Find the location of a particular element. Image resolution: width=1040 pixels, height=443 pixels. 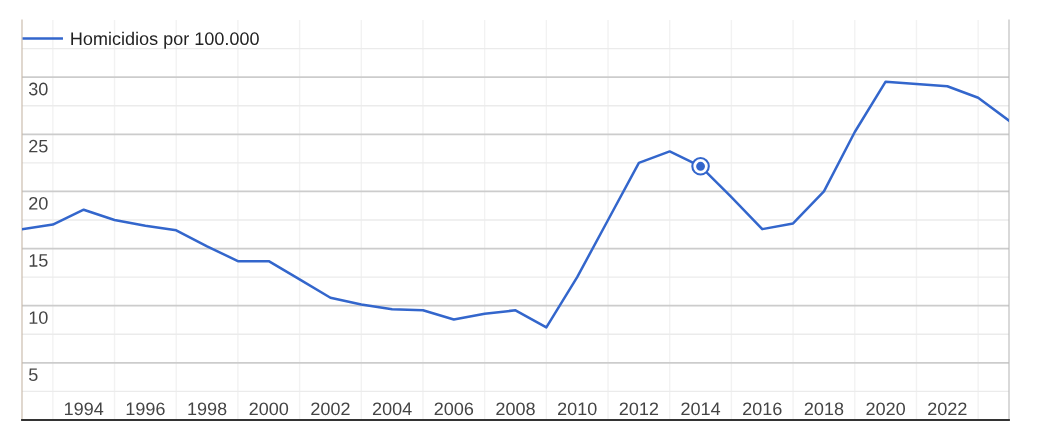

x-tick-label: 2004 is located at coordinates (392, 409).